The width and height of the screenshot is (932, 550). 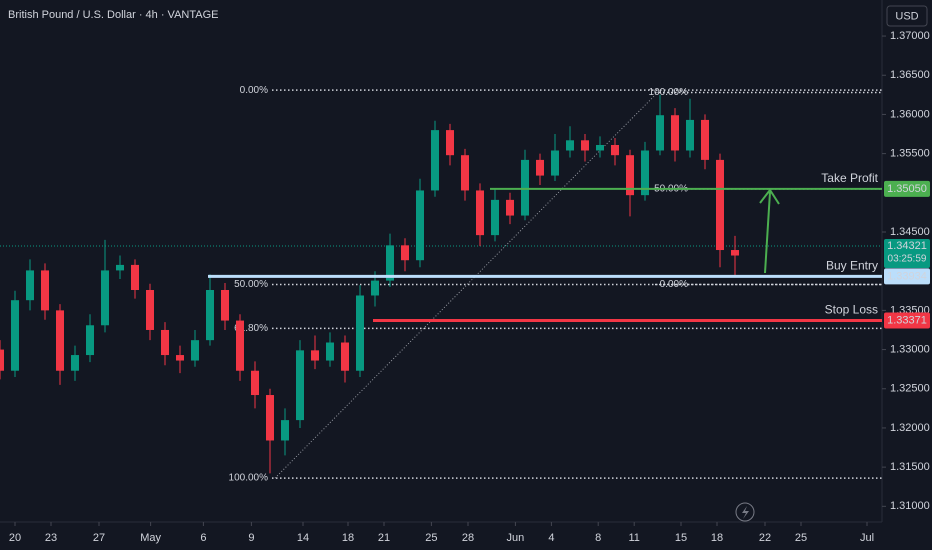 What do you see at coordinates (203, 538) in the screenshot?
I see `x-tick-label: 6` at bounding box center [203, 538].